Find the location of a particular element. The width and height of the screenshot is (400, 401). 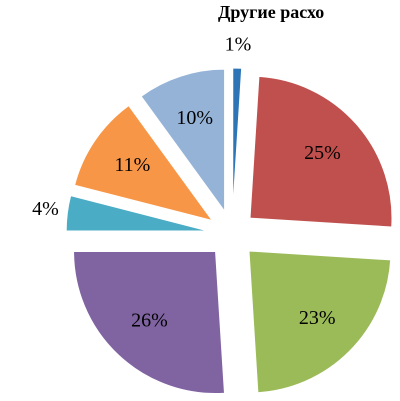

data-label: 26% is located at coordinates (149, 320).